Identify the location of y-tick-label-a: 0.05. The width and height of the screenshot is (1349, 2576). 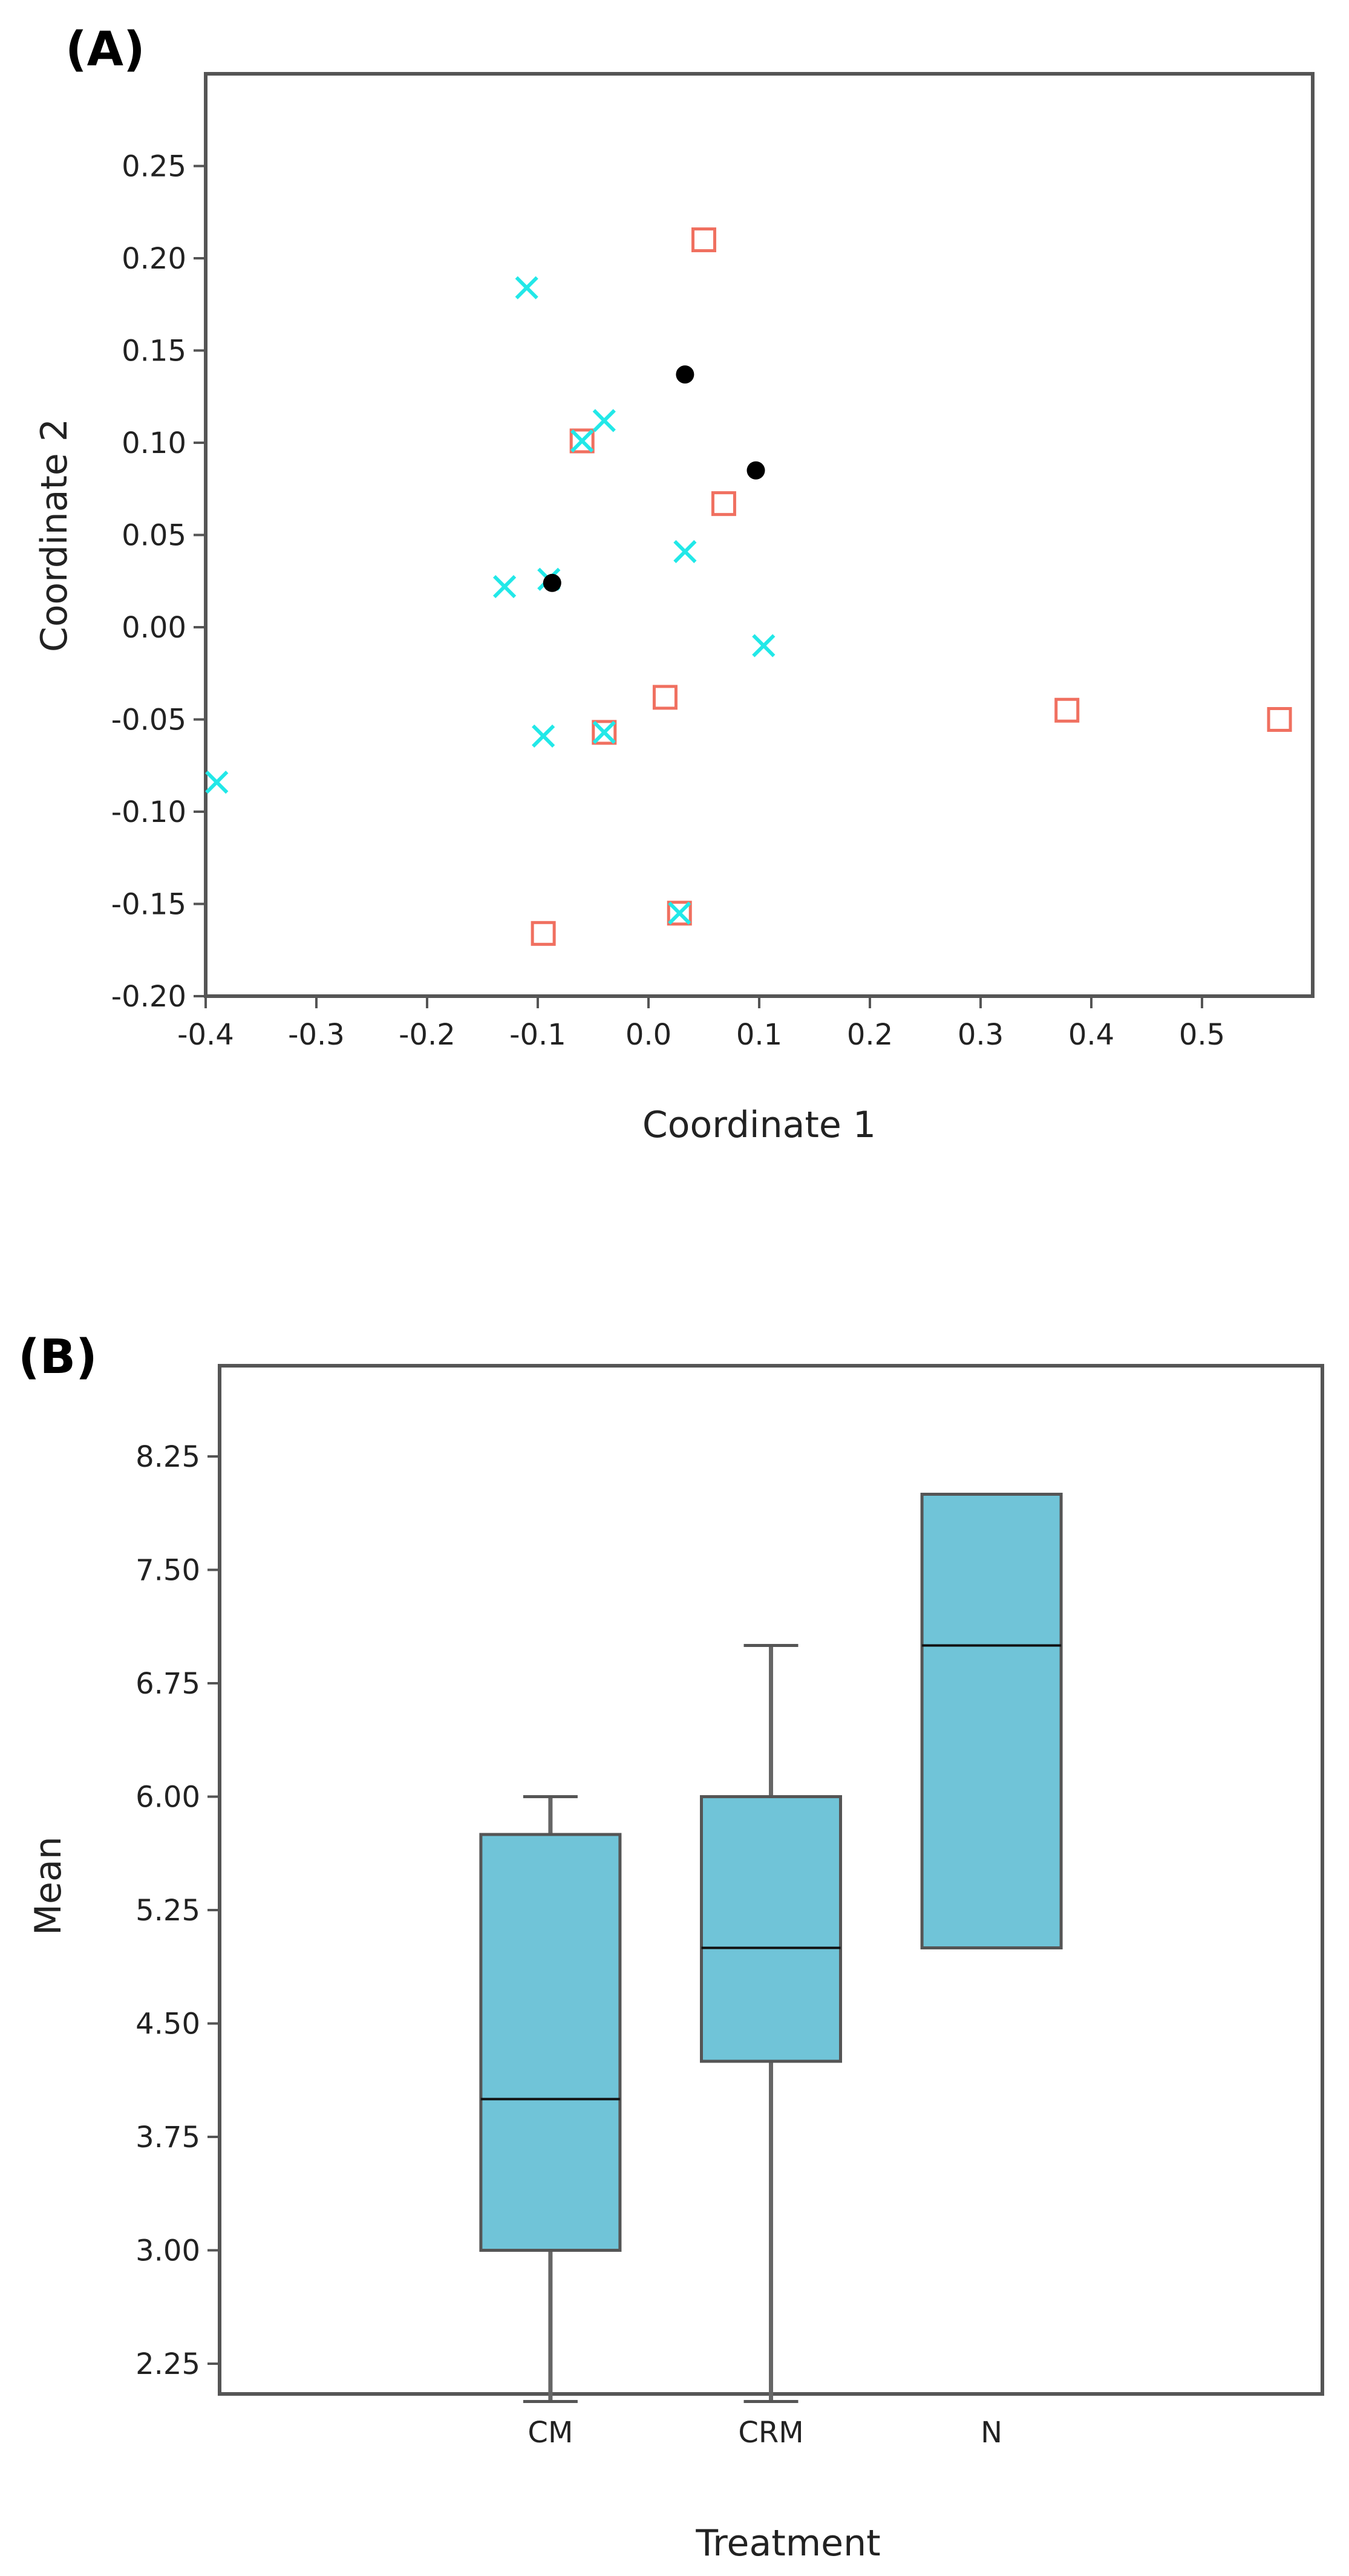
(154, 536).